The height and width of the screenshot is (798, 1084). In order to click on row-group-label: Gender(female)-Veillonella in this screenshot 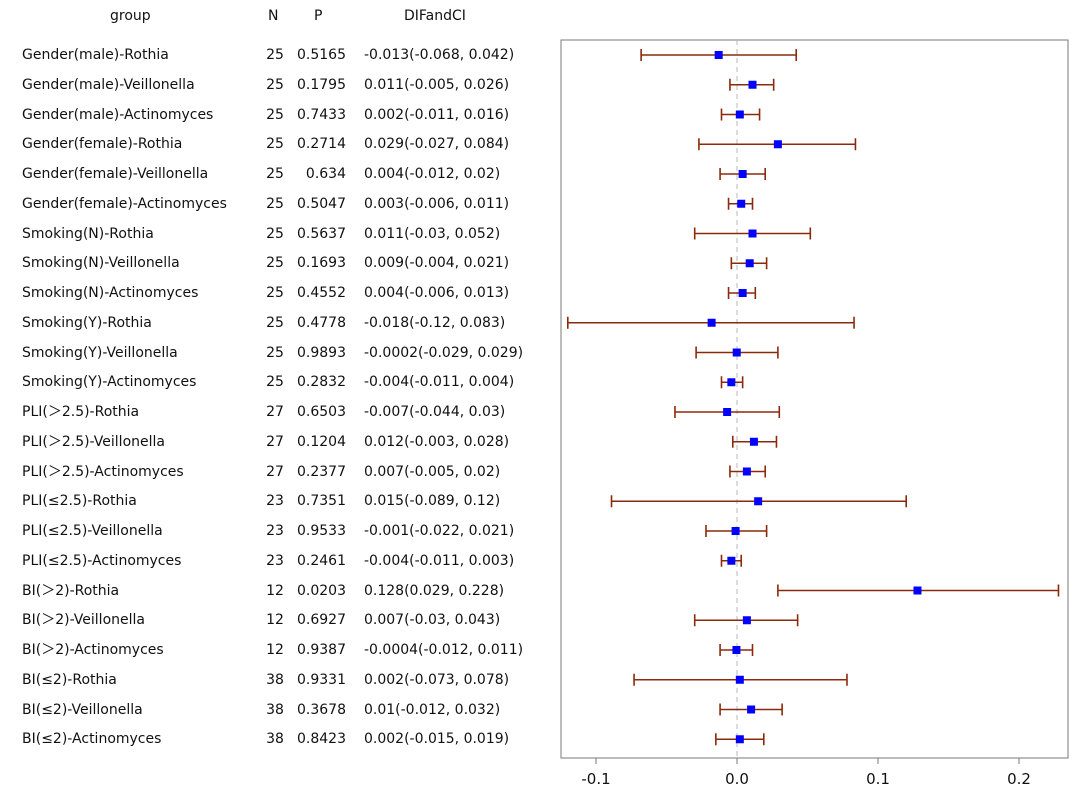, I will do `click(115, 174)`.